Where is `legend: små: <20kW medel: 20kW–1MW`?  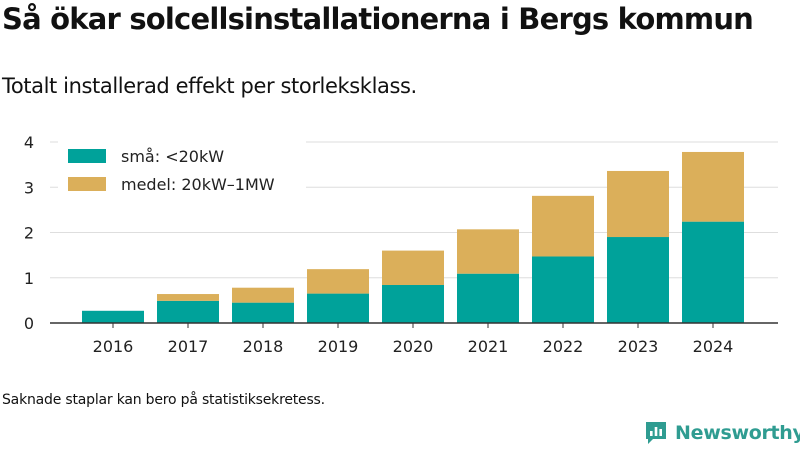
legend: små: <20kW medel: 20kW–1MW is located at coordinates (182, 170).